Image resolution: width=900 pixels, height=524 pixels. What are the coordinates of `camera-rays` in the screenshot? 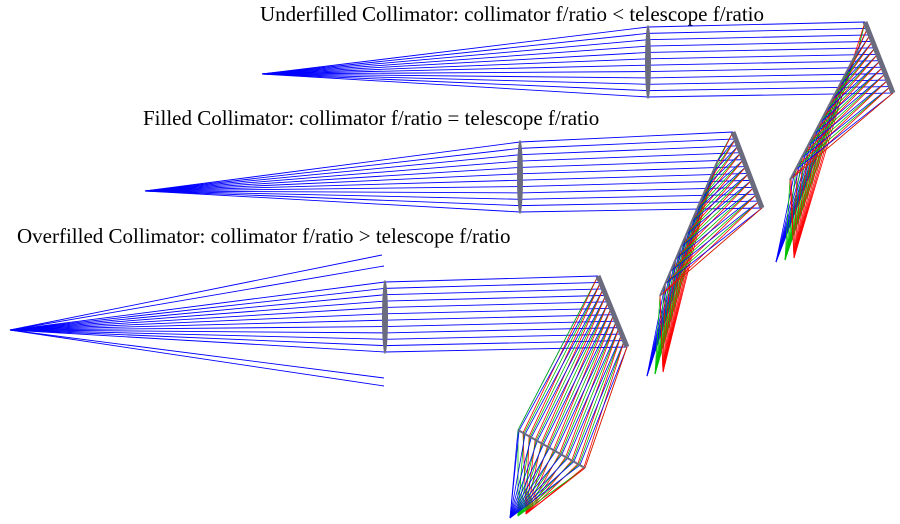 It's located at (568, 397).